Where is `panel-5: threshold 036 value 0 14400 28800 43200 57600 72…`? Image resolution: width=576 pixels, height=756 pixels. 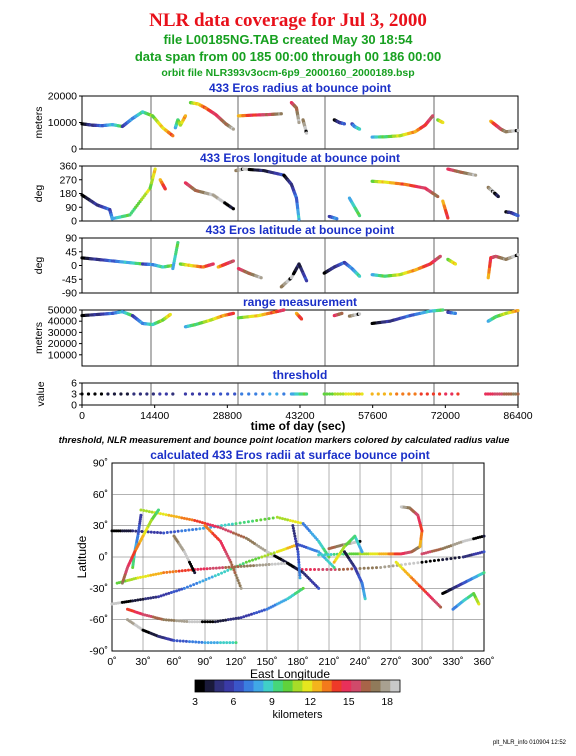 panel-5: threshold 036 value 0 14400 28800 43200 57600 72… is located at coordinates (284, 400).